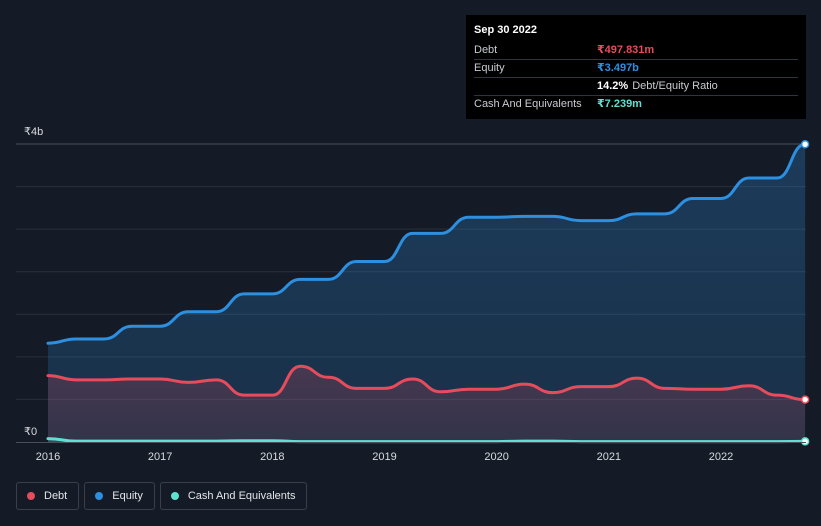  I want to click on legend-item-debt: Debt, so click(48, 496).